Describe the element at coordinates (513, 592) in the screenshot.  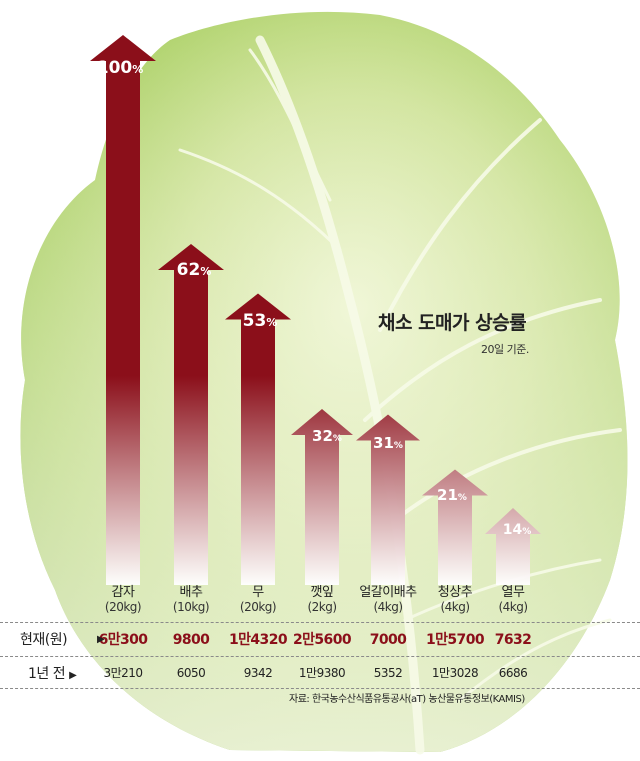
I see `category-label-열무: 열무` at that location.